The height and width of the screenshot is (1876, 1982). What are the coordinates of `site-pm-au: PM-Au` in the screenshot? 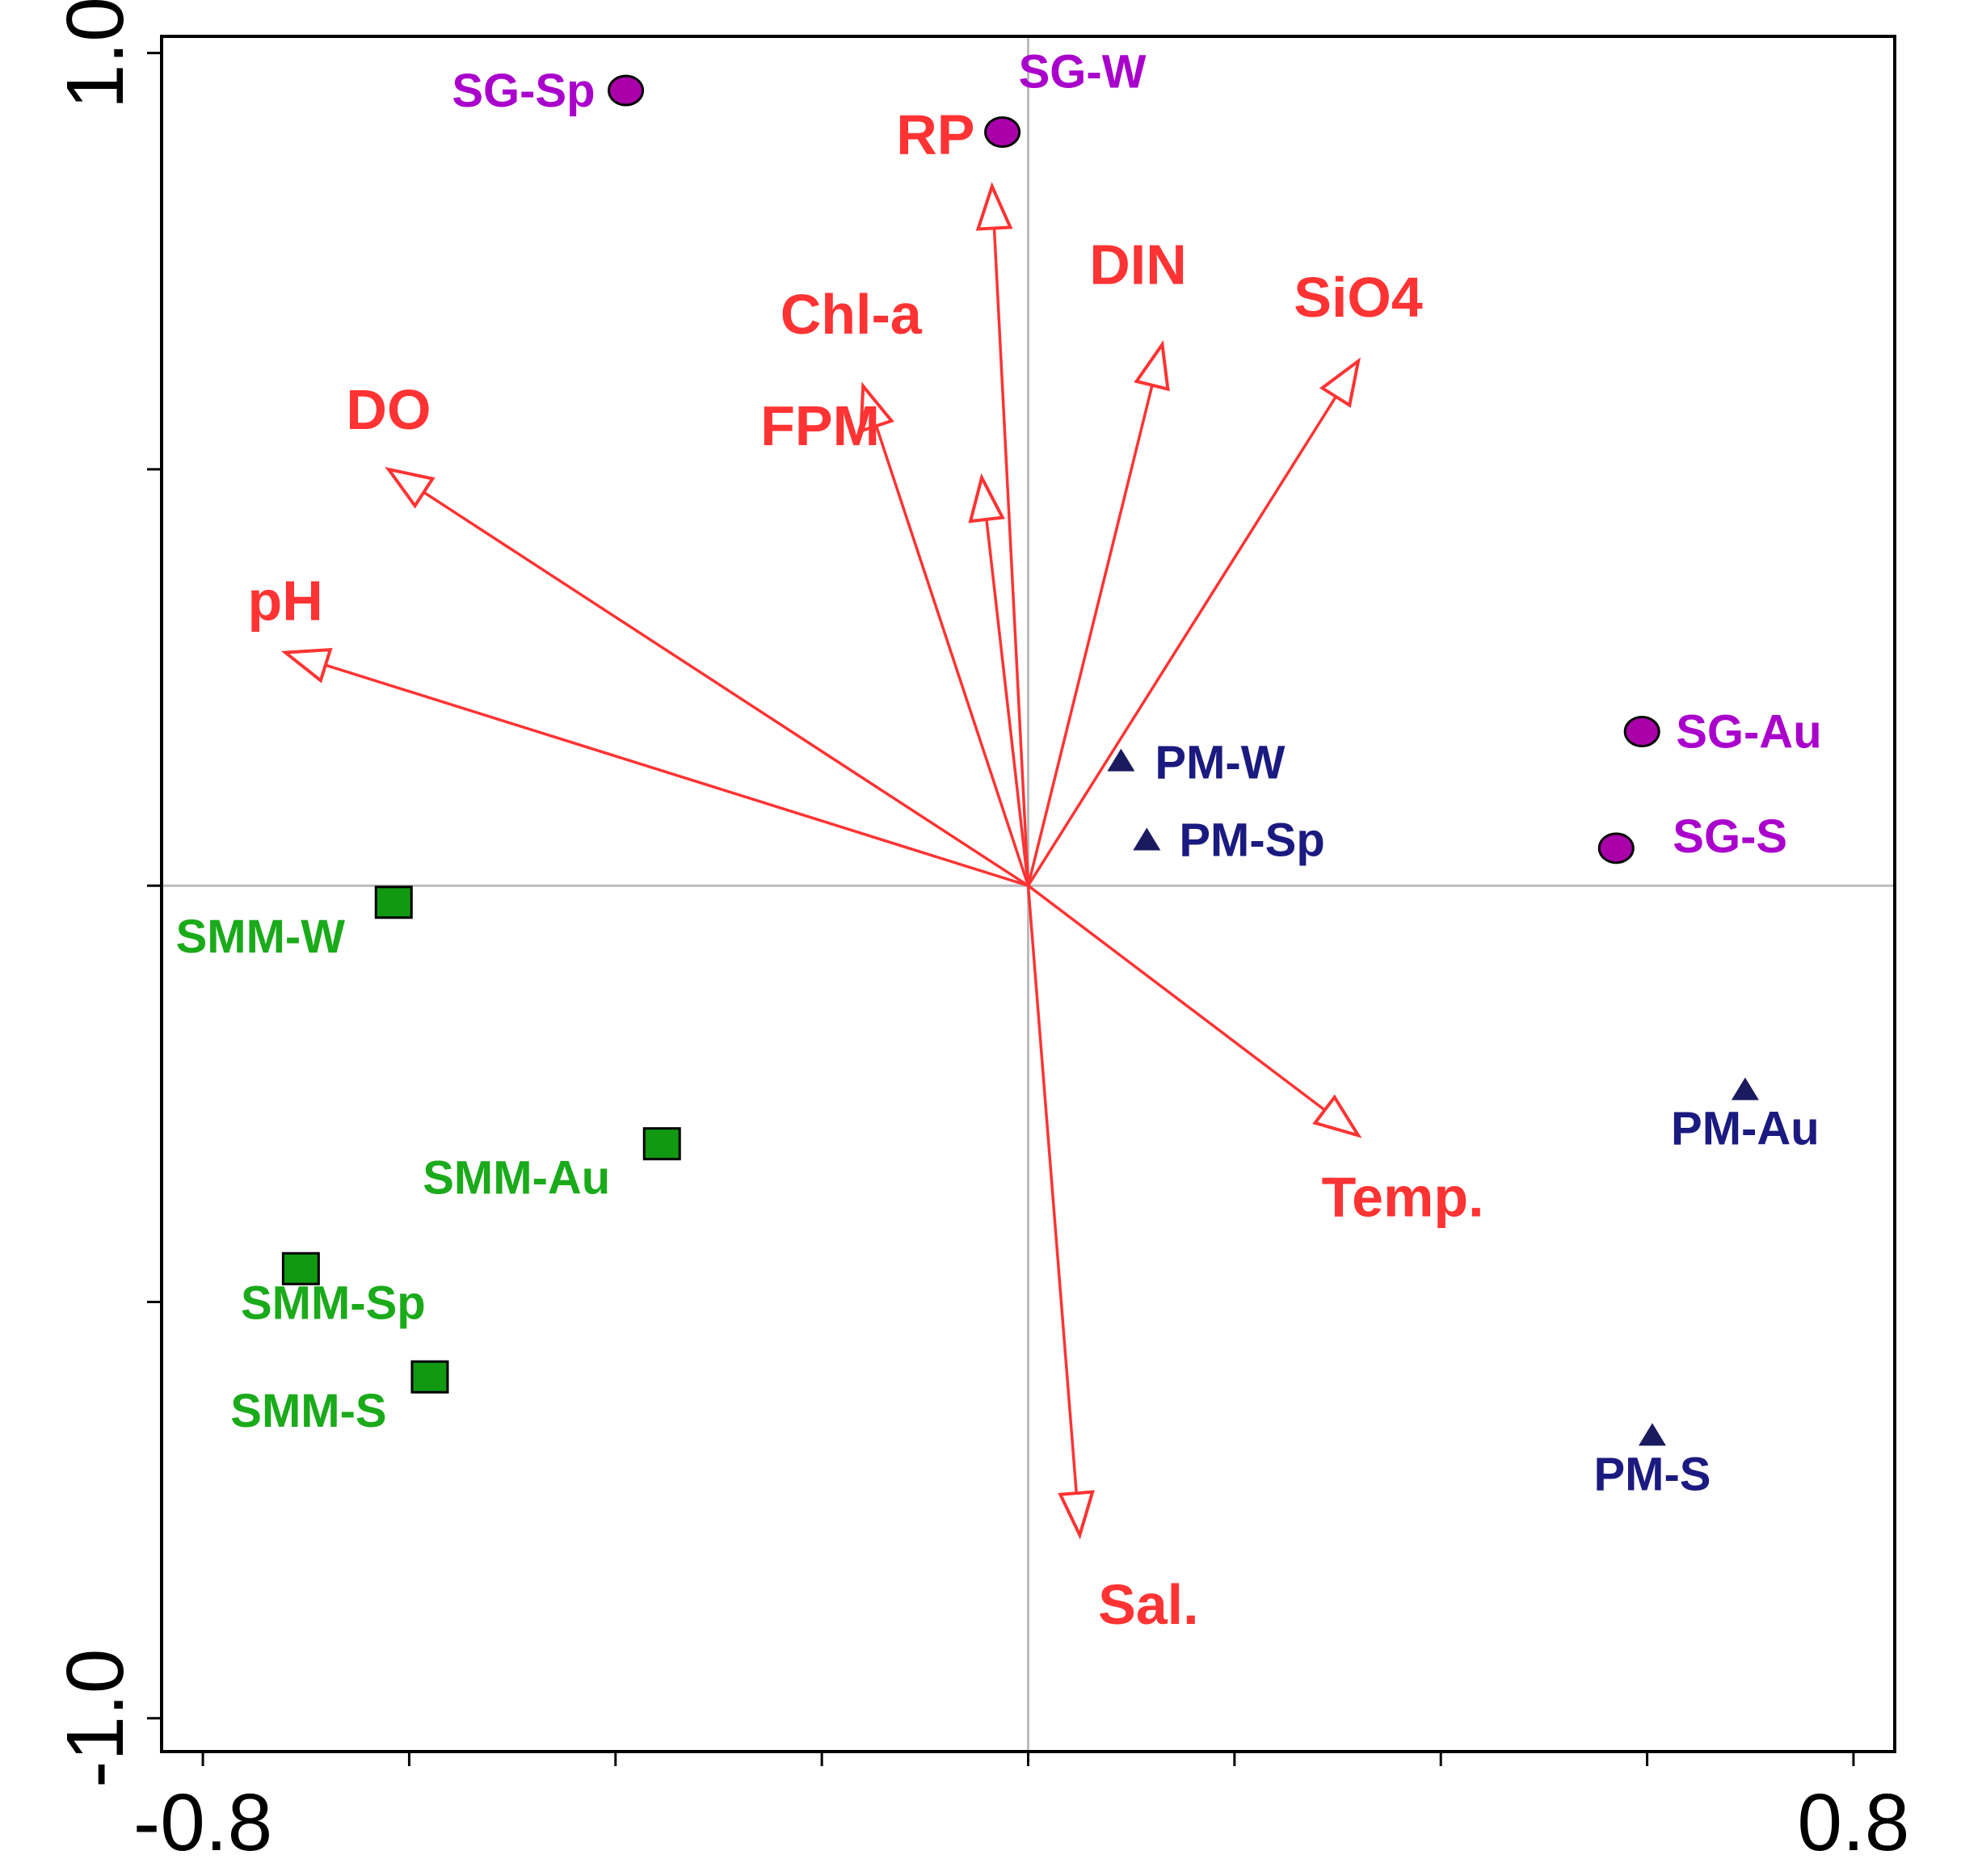 It's located at (1745, 1116).